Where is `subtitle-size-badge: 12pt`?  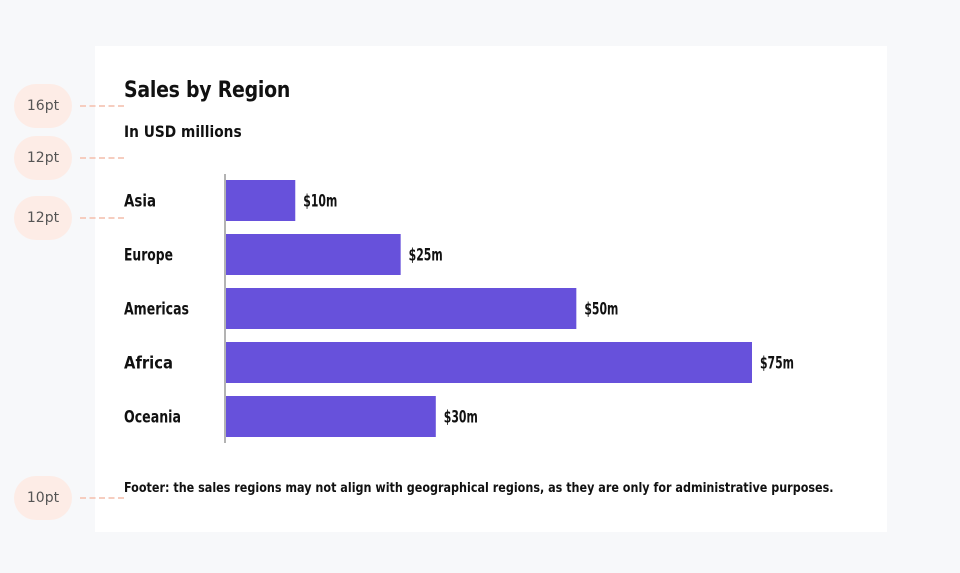 subtitle-size-badge: 12pt is located at coordinates (69, 158).